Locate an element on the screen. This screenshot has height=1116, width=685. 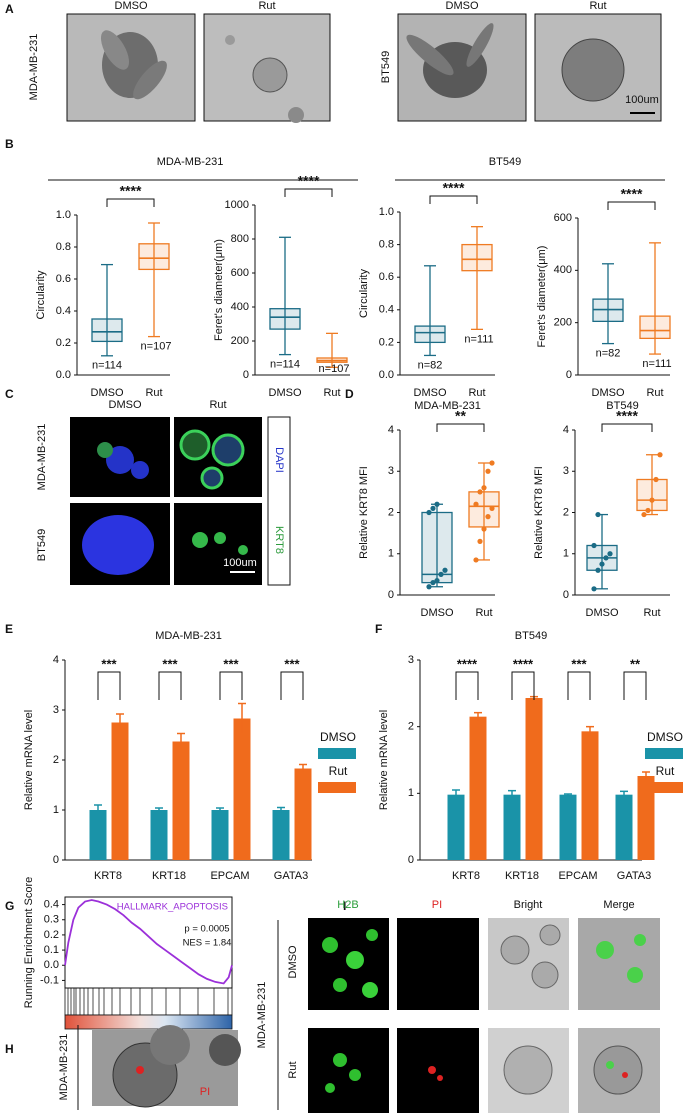
y-tick-label: 600 is located at coordinates (240, 273).